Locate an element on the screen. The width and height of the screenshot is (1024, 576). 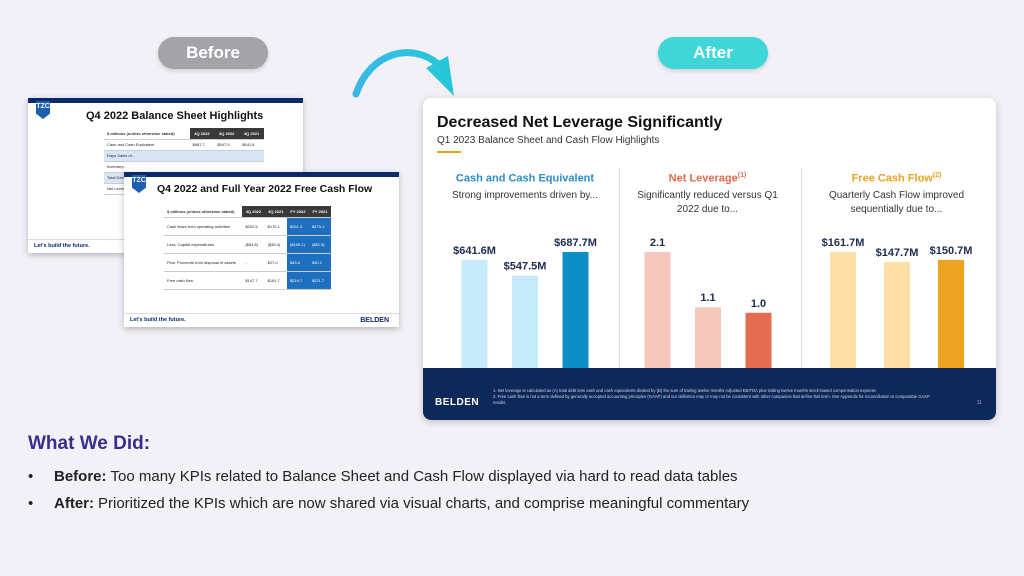
panel-heading: Cash and Cash Equivalent is located at coordinates (525, 178).